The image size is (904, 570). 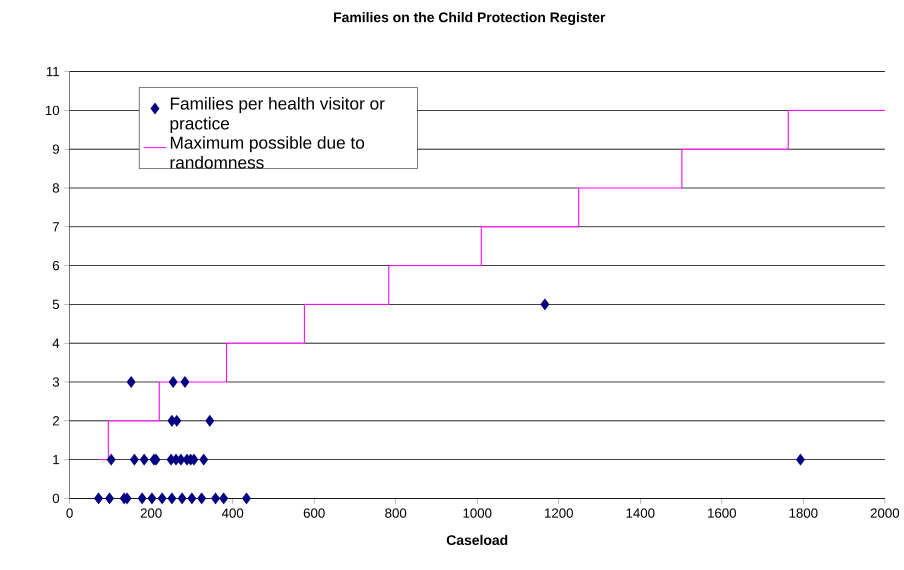 What do you see at coordinates (722, 513) in the screenshot?
I see `x-tick-label: 1600` at bounding box center [722, 513].